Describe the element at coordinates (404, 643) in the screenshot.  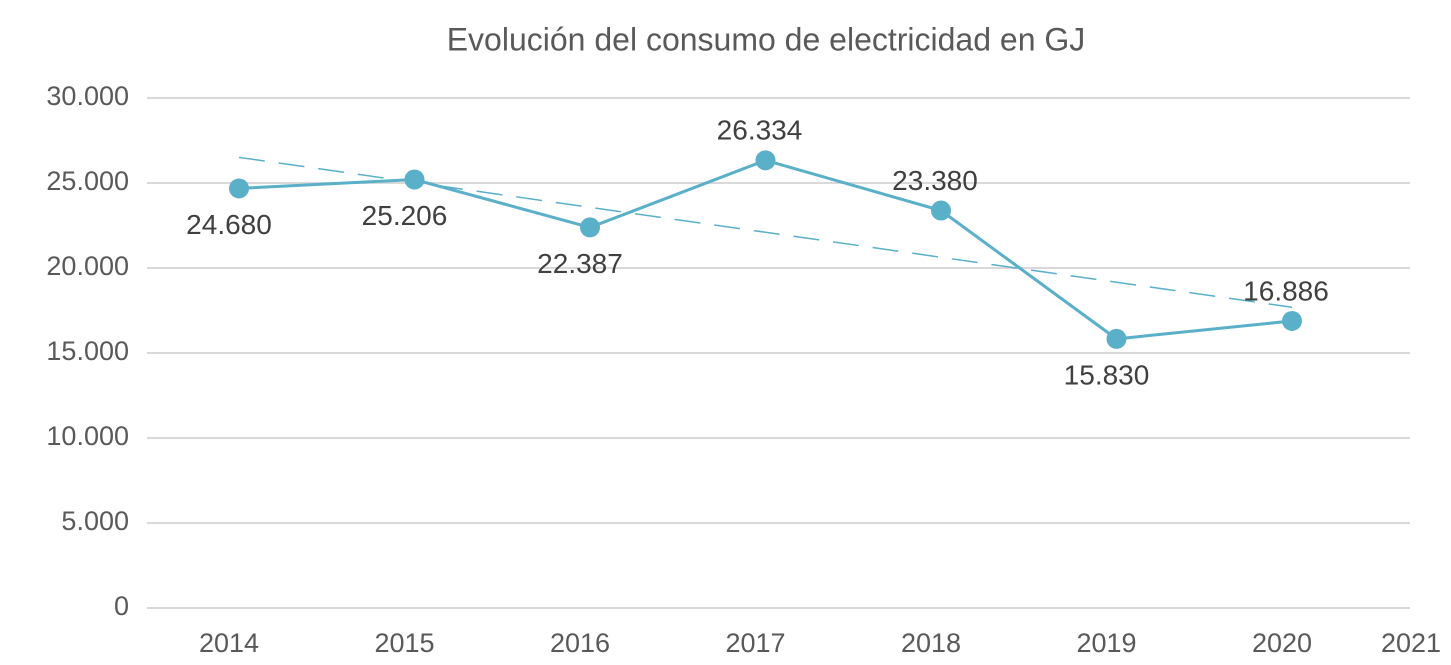
I see `x-tick-label: 2015` at that location.